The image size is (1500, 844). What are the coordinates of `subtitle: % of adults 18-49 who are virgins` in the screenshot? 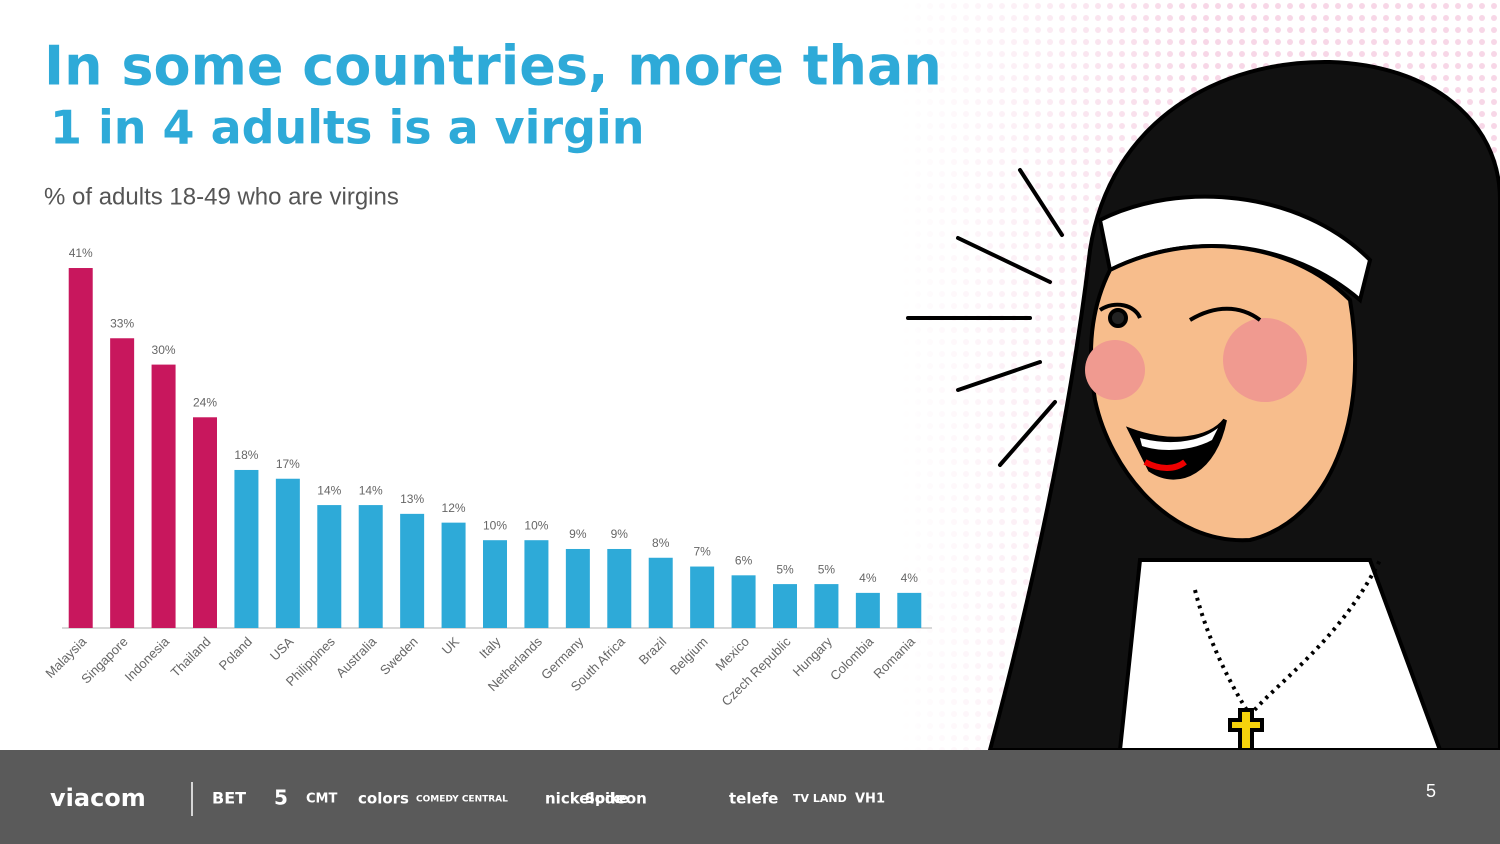 It's located at (221, 196).